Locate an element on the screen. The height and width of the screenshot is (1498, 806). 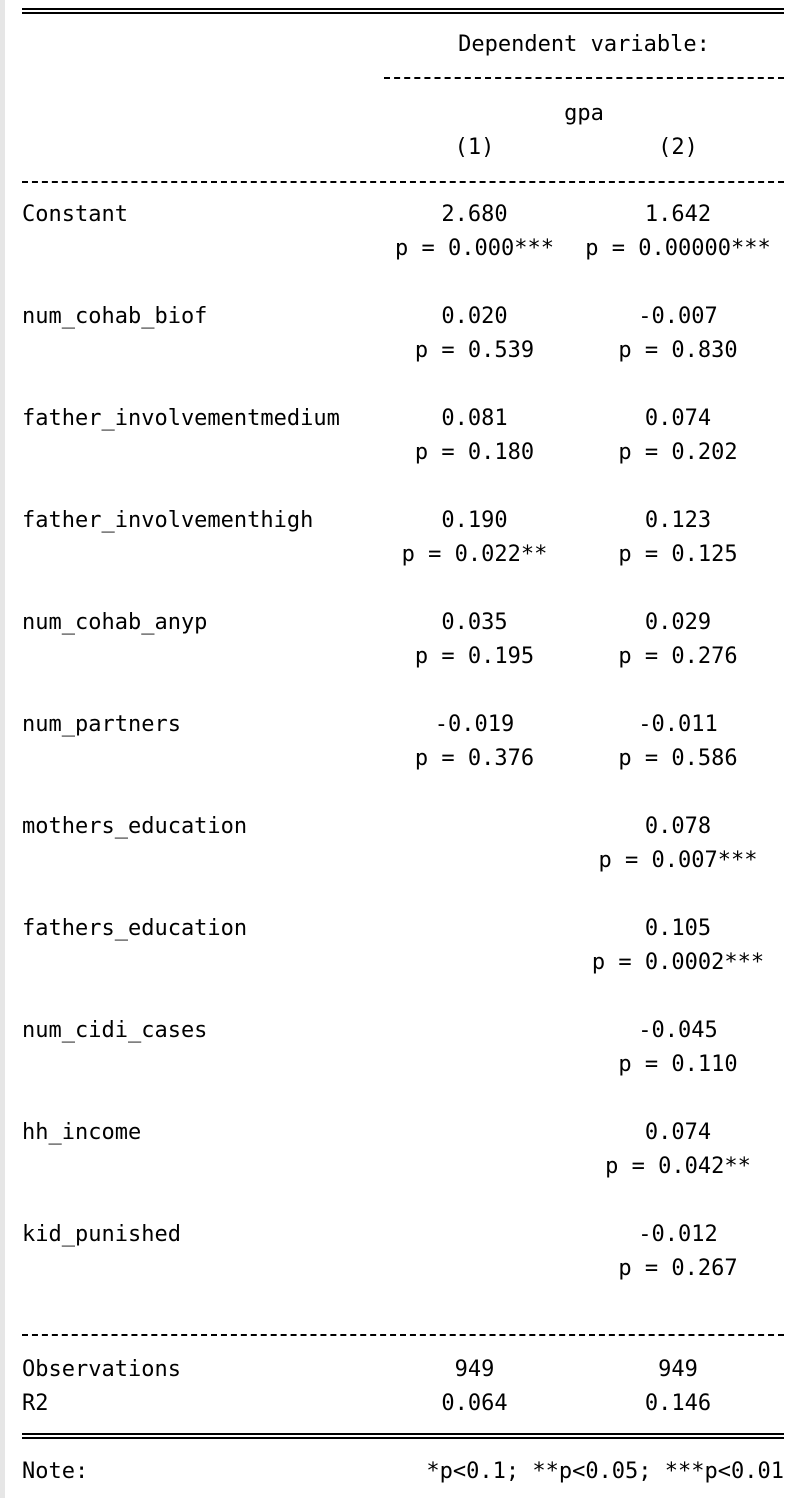
coefficient-model-2: -0.045 is located at coordinates (678, 1030).